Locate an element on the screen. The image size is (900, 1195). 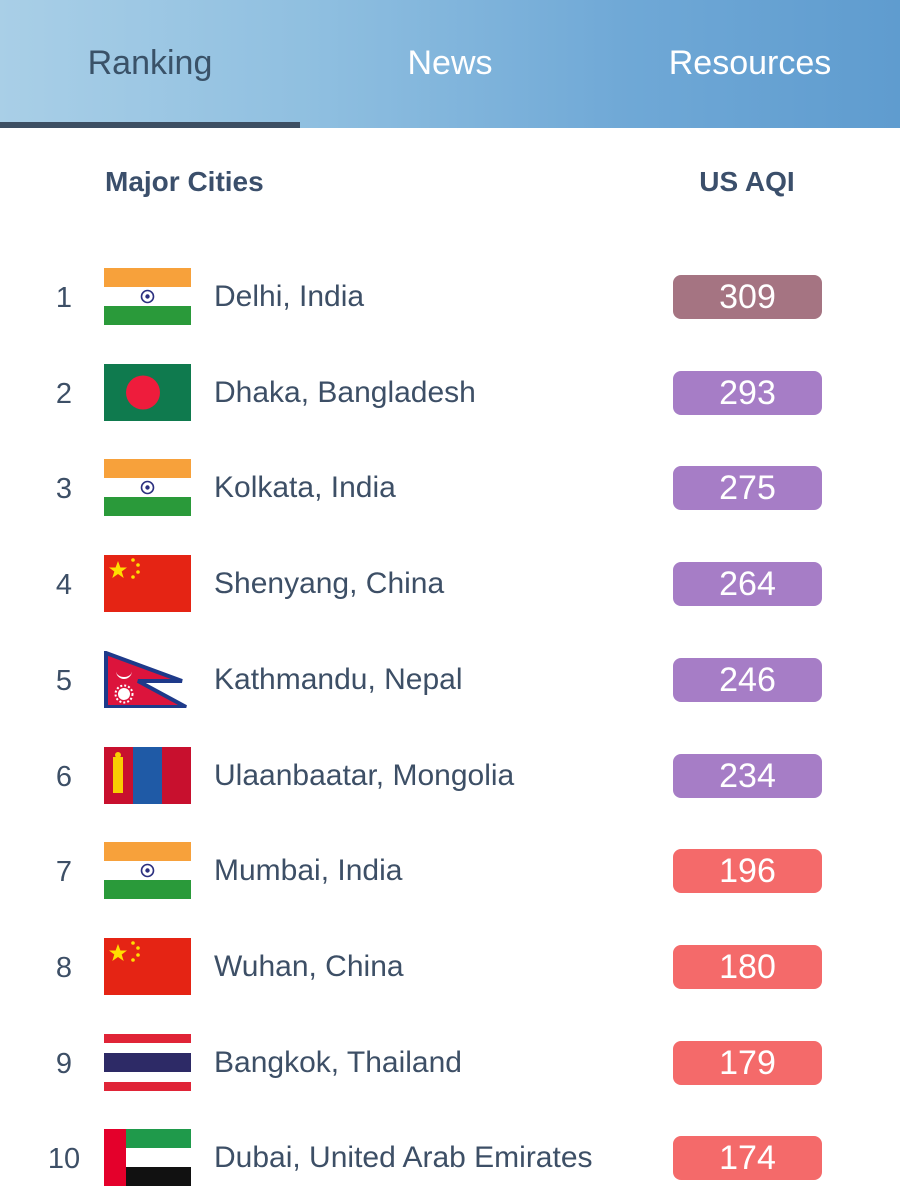
list-item: 6 Ulaanbaatar, Mongolia 234 is located at coordinates (450, 777).